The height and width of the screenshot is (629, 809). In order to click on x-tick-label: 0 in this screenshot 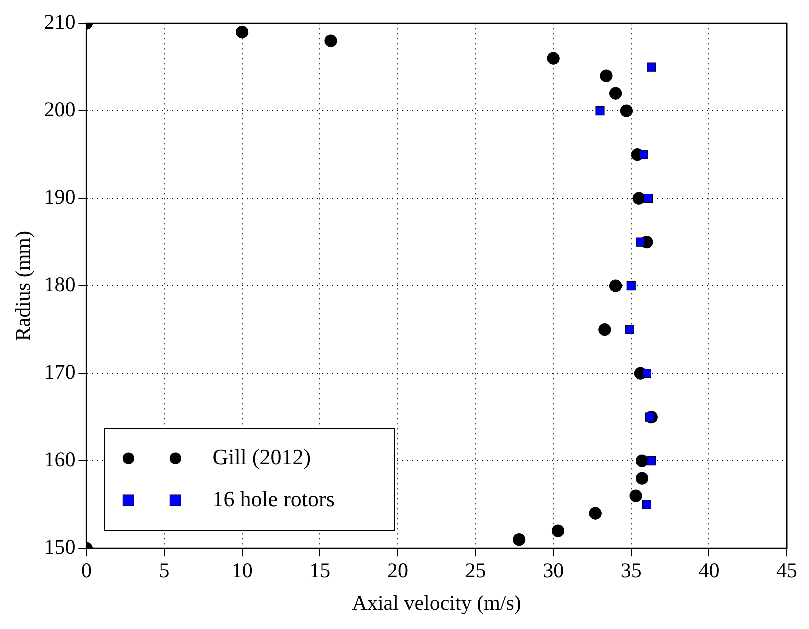, I will do `click(86, 570)`.